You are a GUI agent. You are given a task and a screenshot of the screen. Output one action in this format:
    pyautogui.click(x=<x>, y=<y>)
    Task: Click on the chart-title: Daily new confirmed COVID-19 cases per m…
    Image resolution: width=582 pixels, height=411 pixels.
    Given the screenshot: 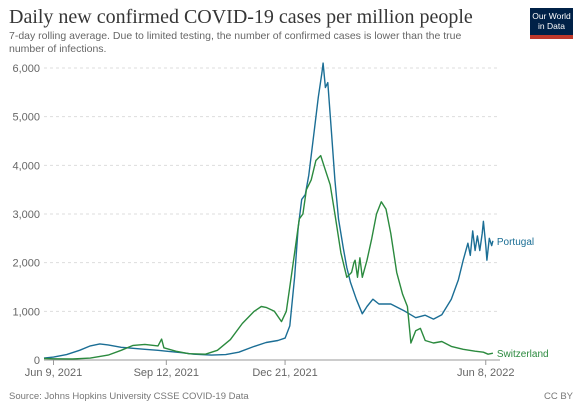 What is the action you would take?
    pyautogui.click(x=241, y=17)
    